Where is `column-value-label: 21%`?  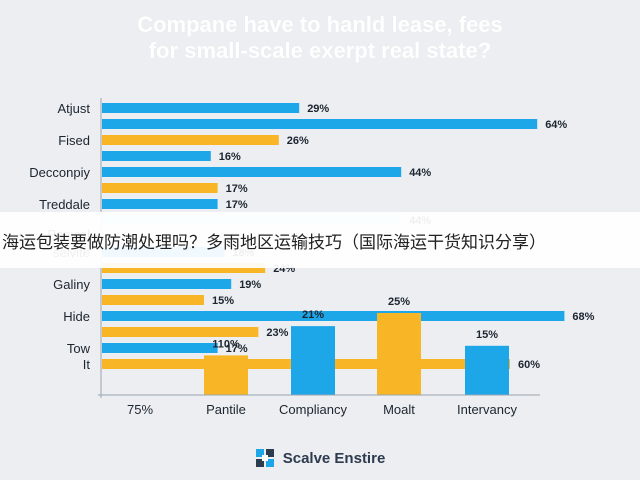 column-value-label: 21% is located at coordinates (313, 315).